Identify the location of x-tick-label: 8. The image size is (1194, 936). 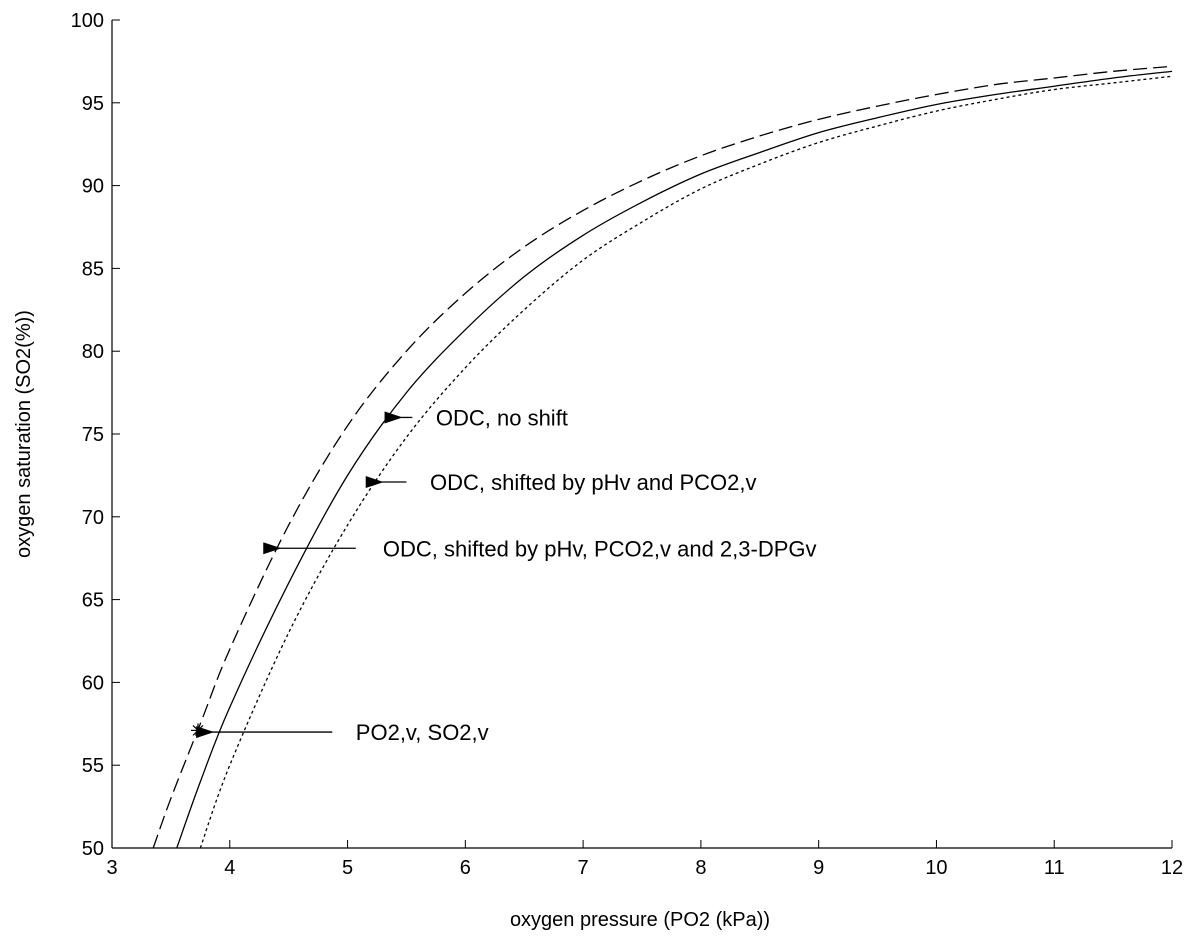
(700, 868).